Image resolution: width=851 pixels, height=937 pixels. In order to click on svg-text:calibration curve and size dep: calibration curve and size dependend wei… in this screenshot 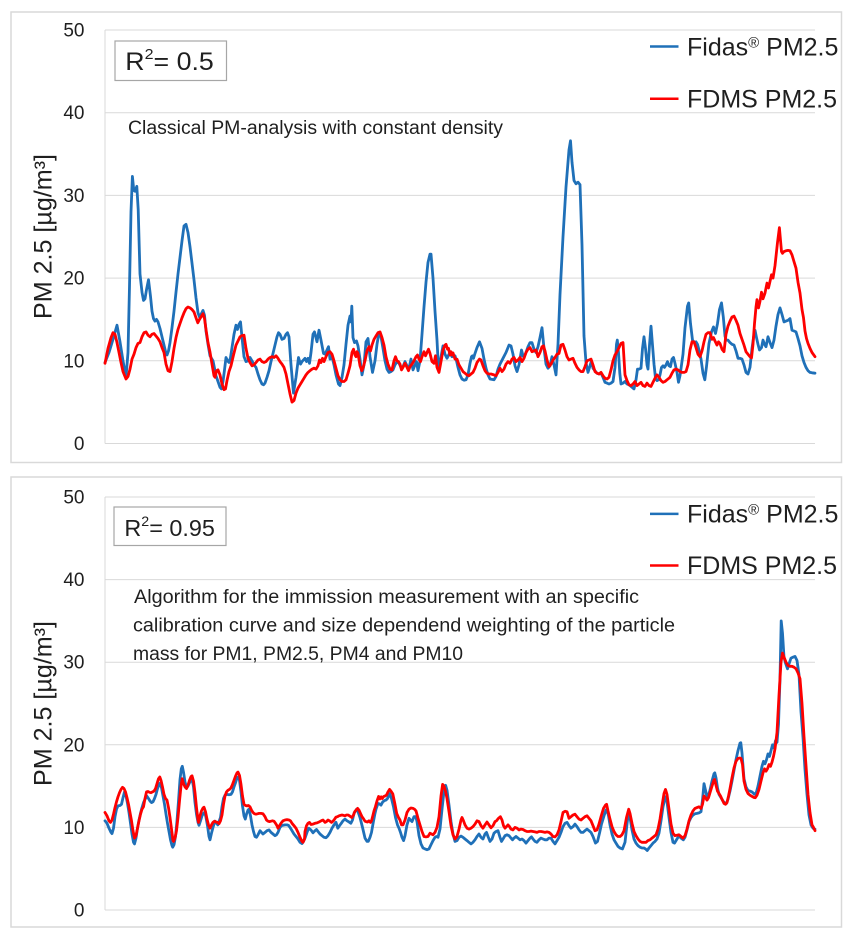, I will do `click(404, 626)`.